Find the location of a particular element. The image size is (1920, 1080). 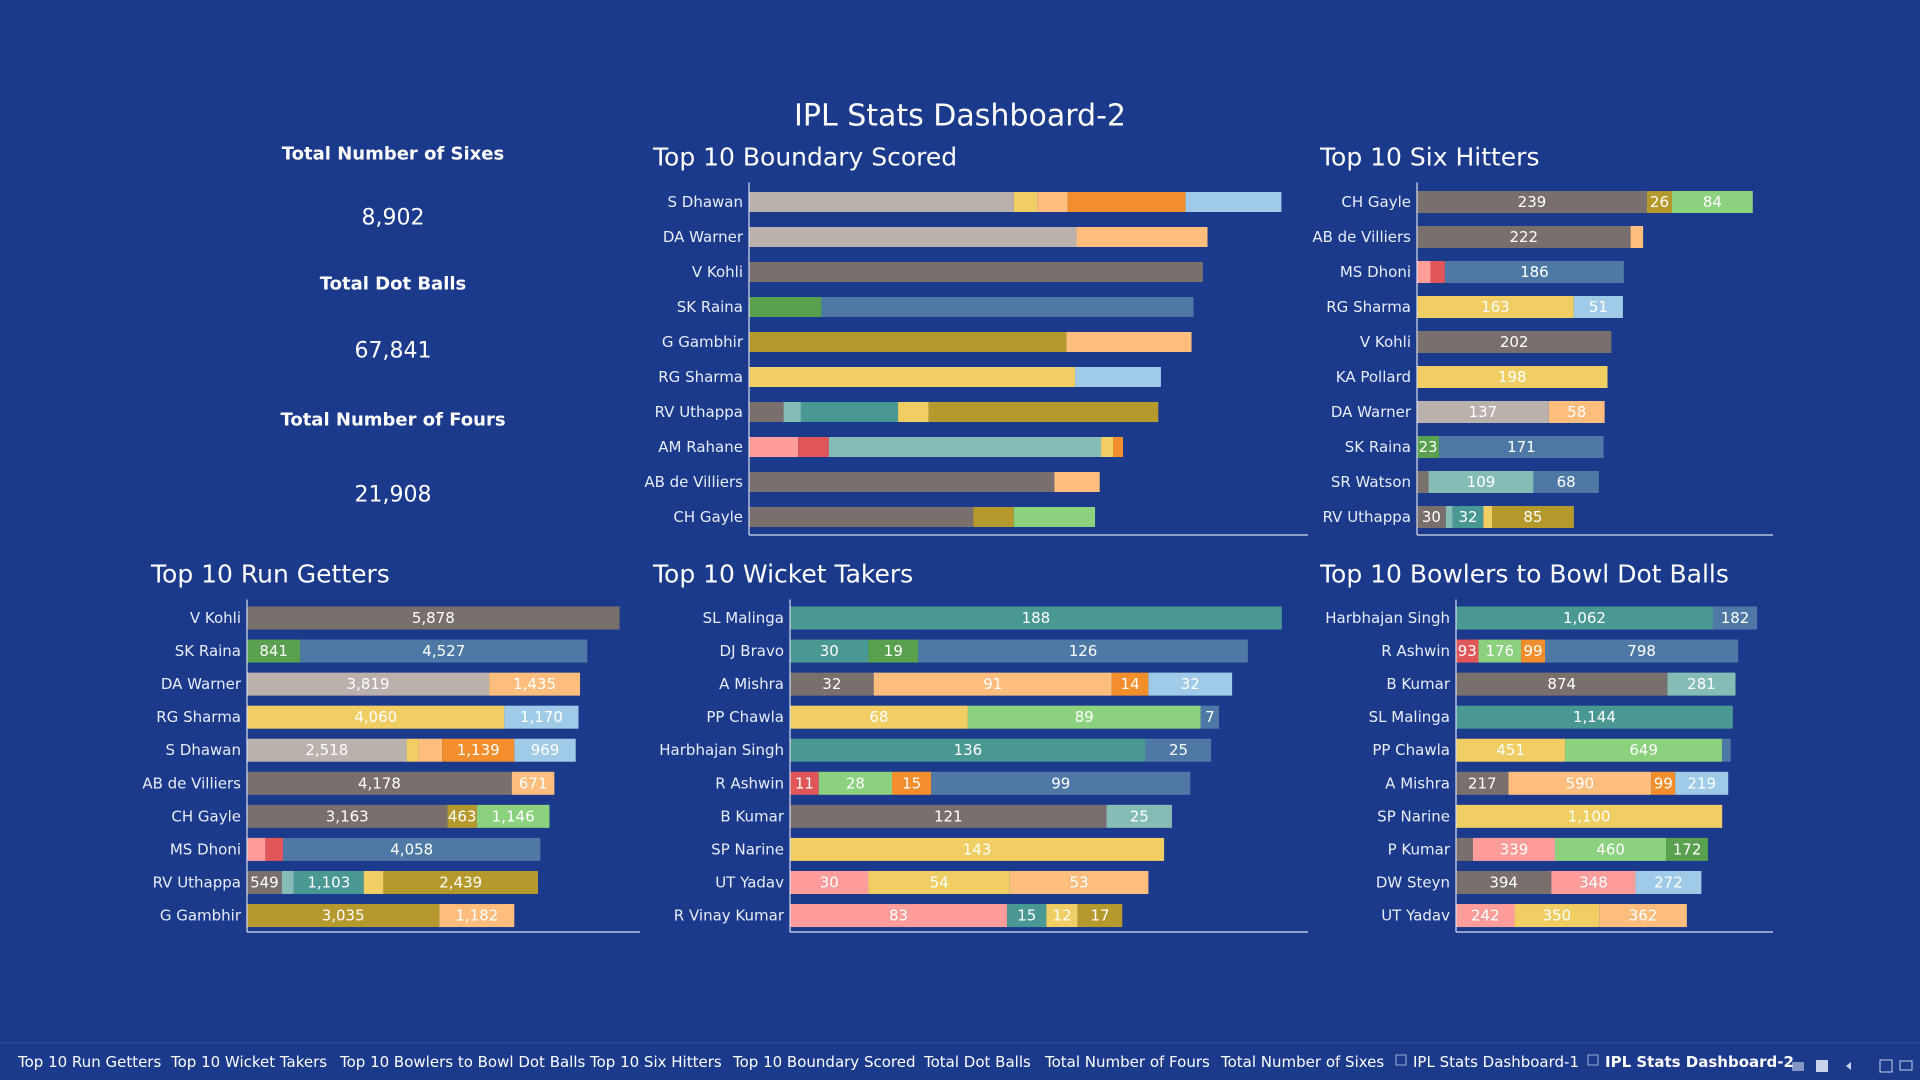

data-label: 176 is located at coordinates (1499, 651).